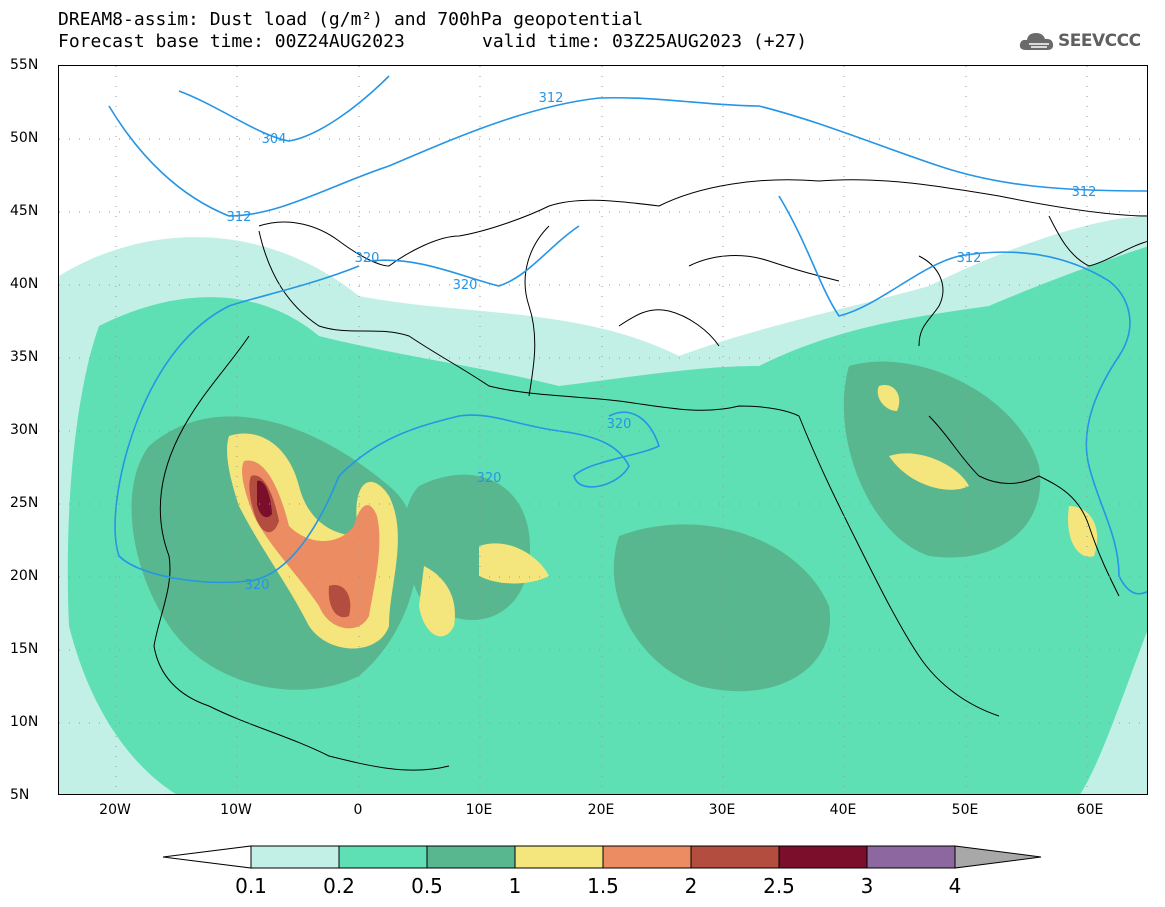  I want to click on colorbar-label: 0.1, so click(251, 886).